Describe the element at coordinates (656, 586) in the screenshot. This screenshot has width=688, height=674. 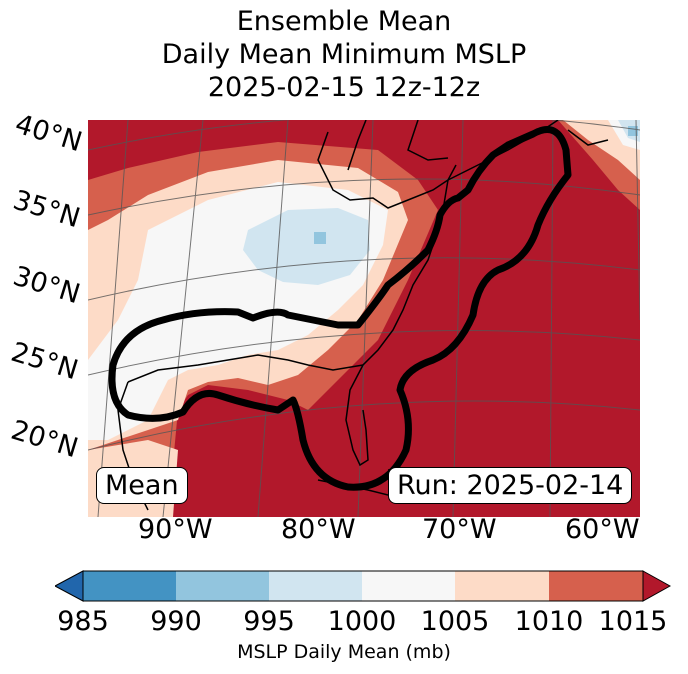
I see `colorbar-over-arrow` at that location.